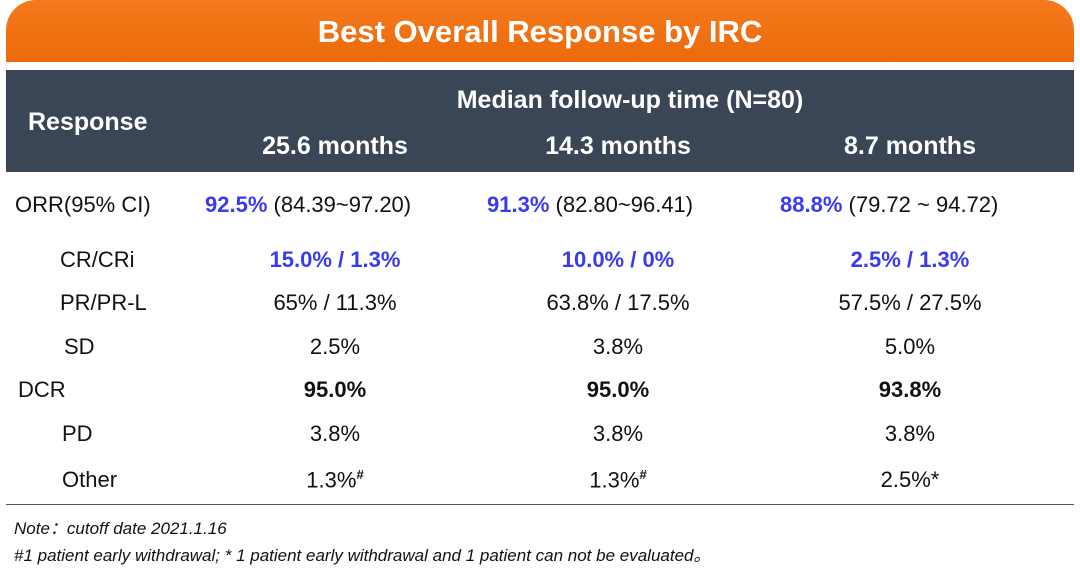 Image resolution: width=1080 pixels, height=580 pixels. I want to click on row-label: CR/CRi, so click(97, 259).